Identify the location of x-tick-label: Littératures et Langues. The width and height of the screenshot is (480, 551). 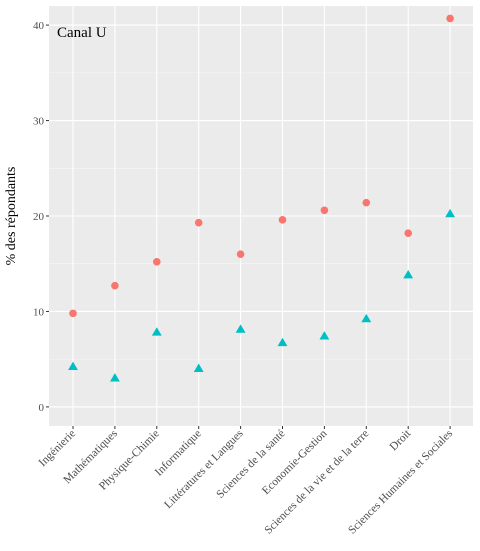
(204, 469).